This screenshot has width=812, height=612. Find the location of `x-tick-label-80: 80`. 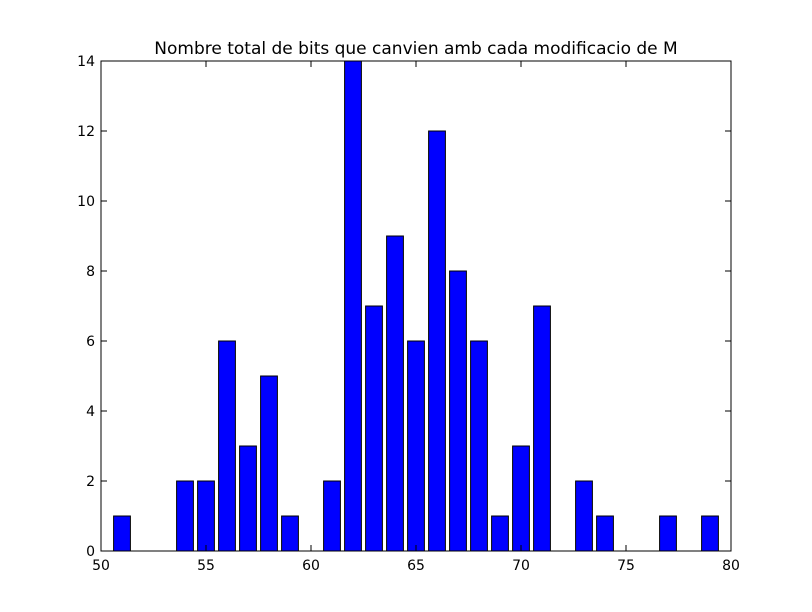

x-tick-label-80: 80 is located at coordinates (731, 566).